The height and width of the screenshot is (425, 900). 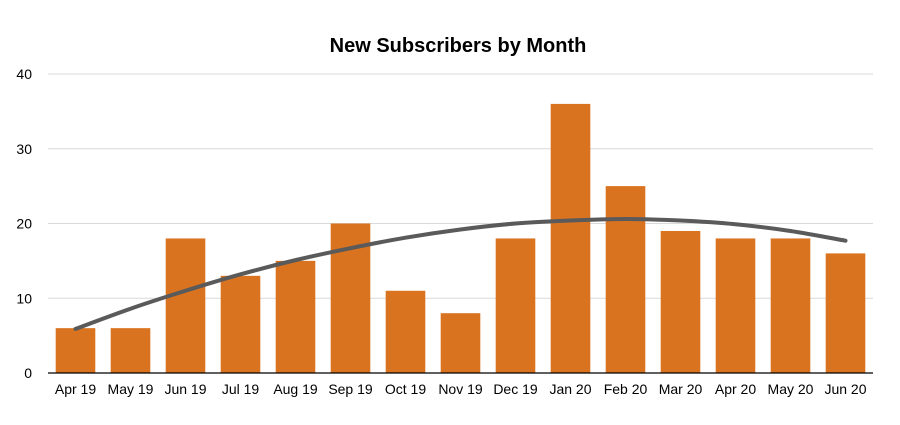 What do you see at coordinates (515, 389) in the screenshot?
I see `x-tick-label: Dec 19` at bounding box center [515, 389].